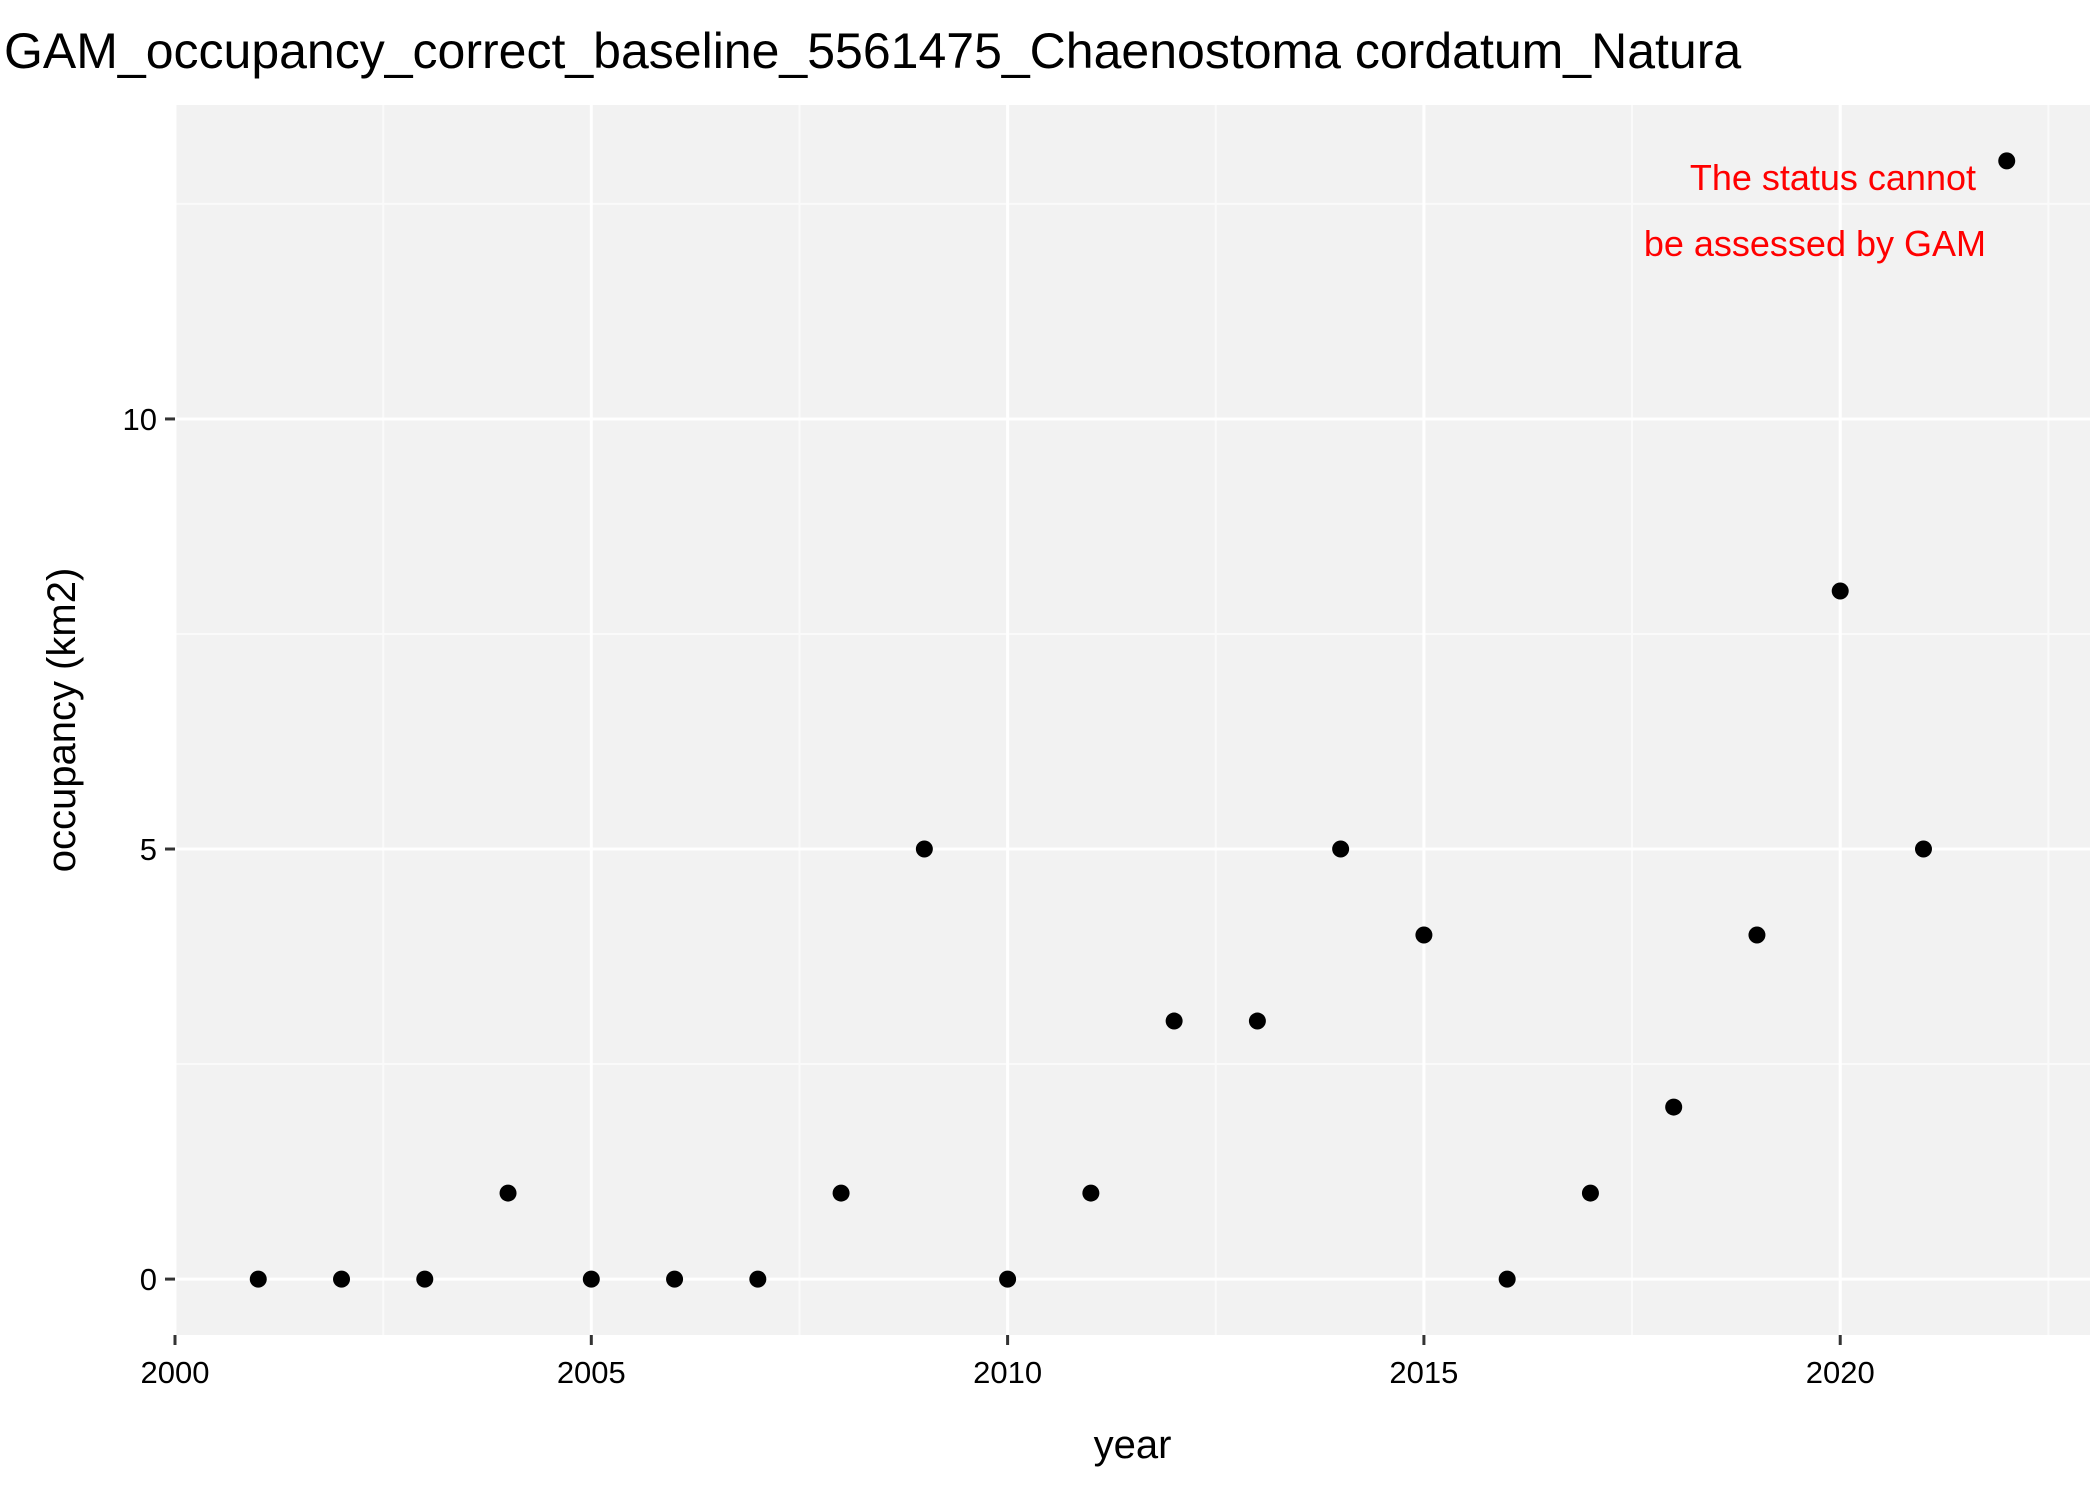  I want to click on y-axis: 0 5 10, so click(149, 849).